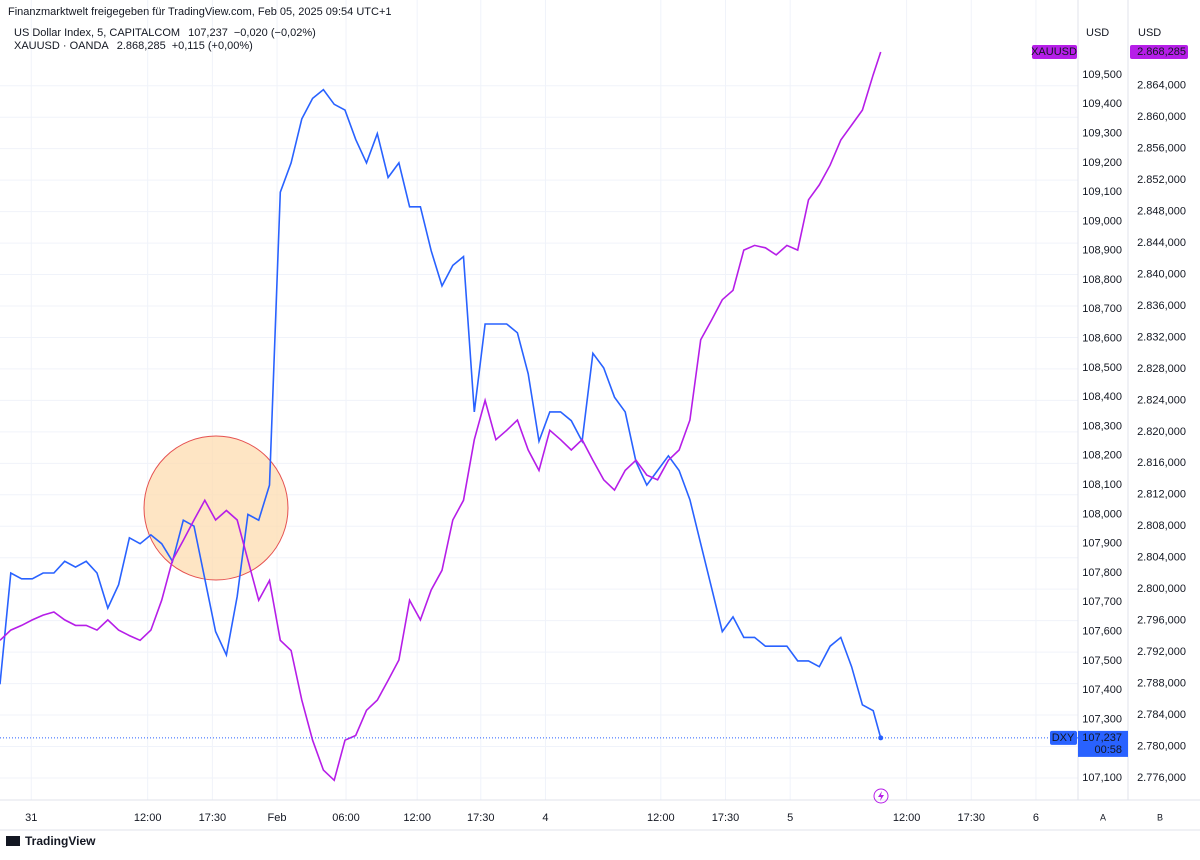 This screenshot has width=1200, height=860. What do you see at coordinates (1161, 715) in the screenshot?
I see `y2-tick-label: 2.784,000` at bounding box center [1161, 715].